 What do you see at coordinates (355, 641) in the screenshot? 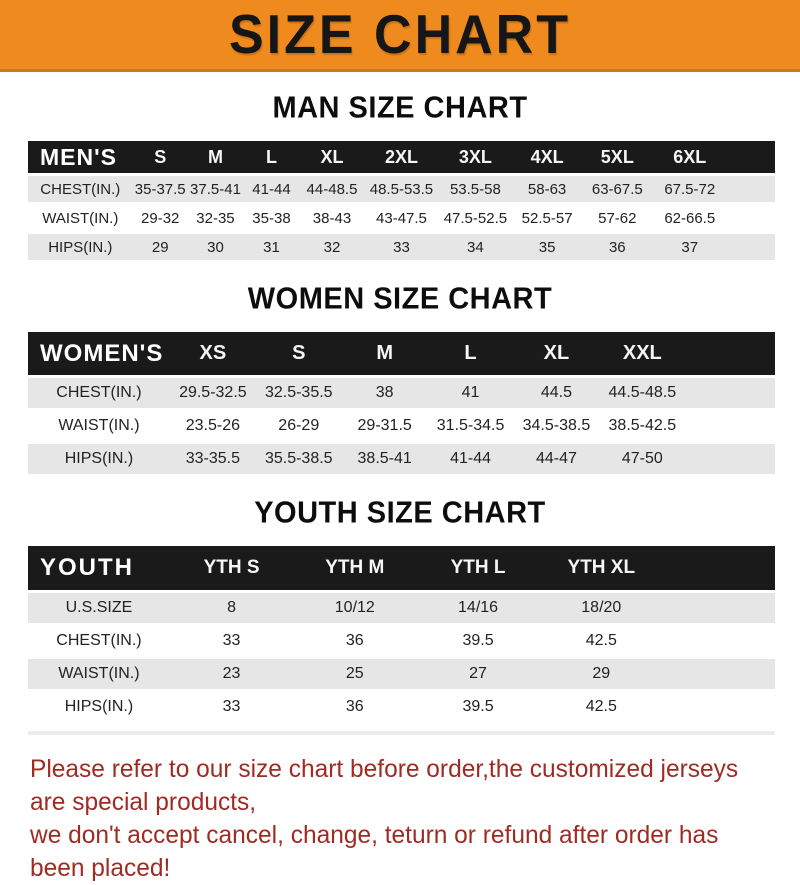
I see `size-value-cell: 36` at bounding box center [355, 641].